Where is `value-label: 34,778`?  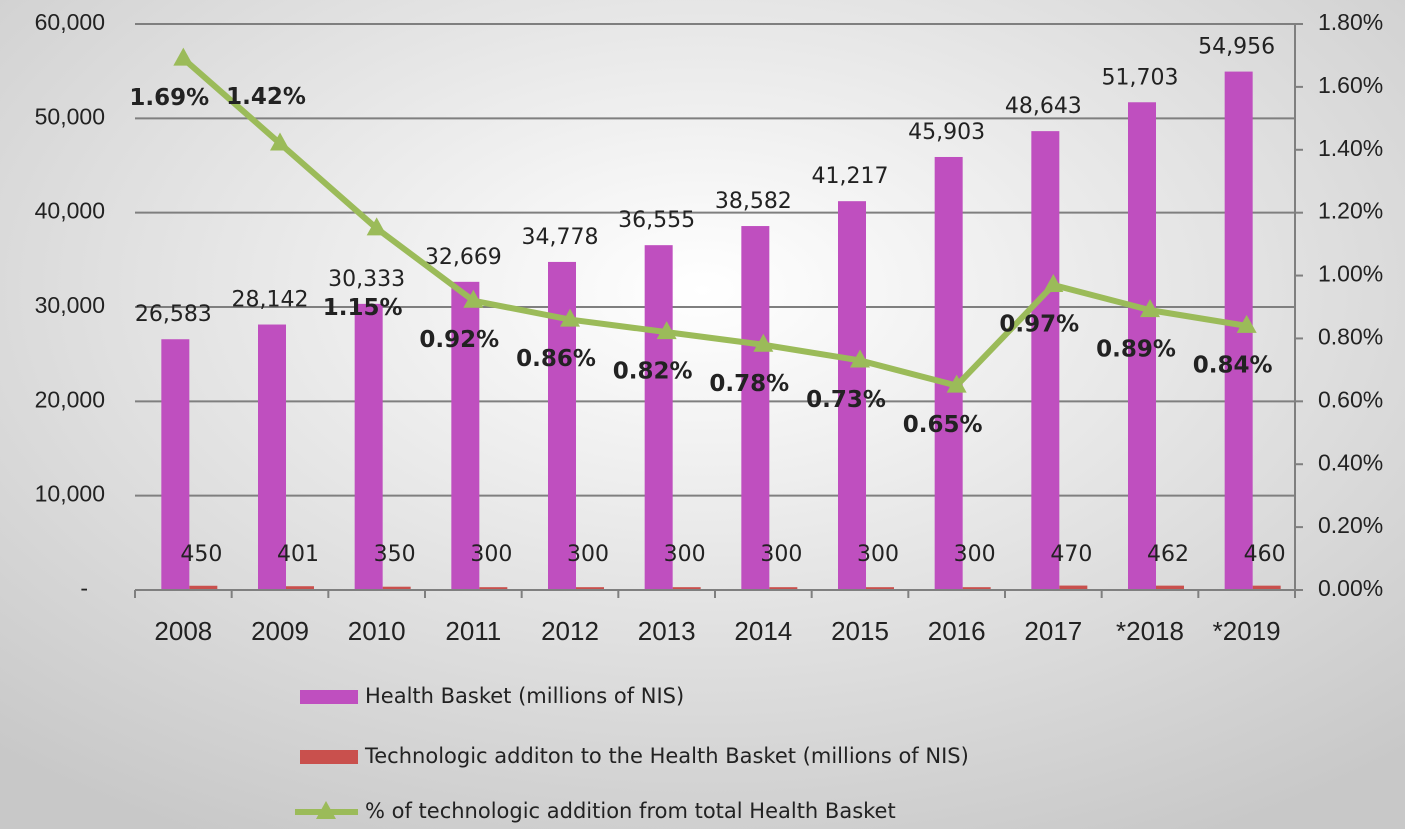 value-label: 34,778 is located at coordinates (560, 237).